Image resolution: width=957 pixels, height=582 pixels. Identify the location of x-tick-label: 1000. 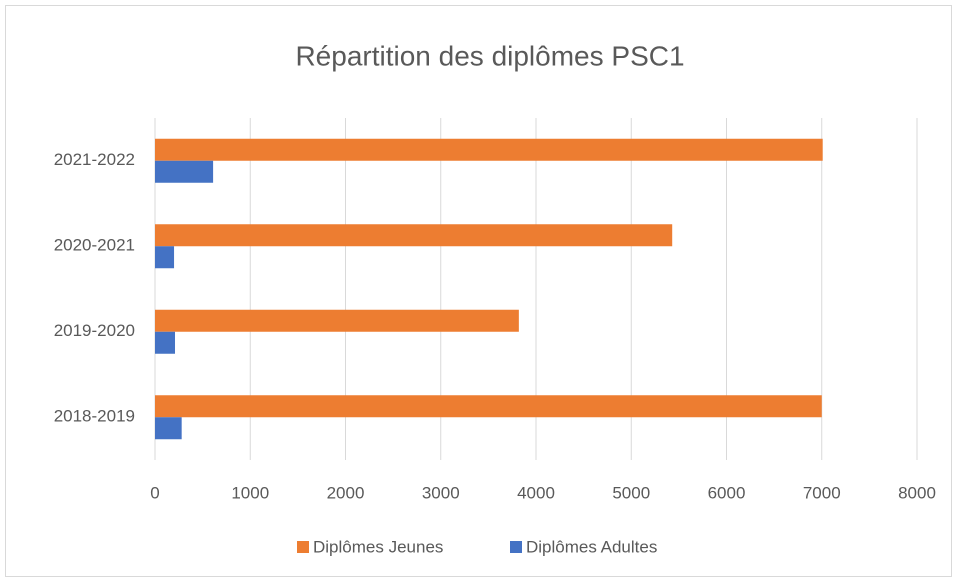
(250, 492).